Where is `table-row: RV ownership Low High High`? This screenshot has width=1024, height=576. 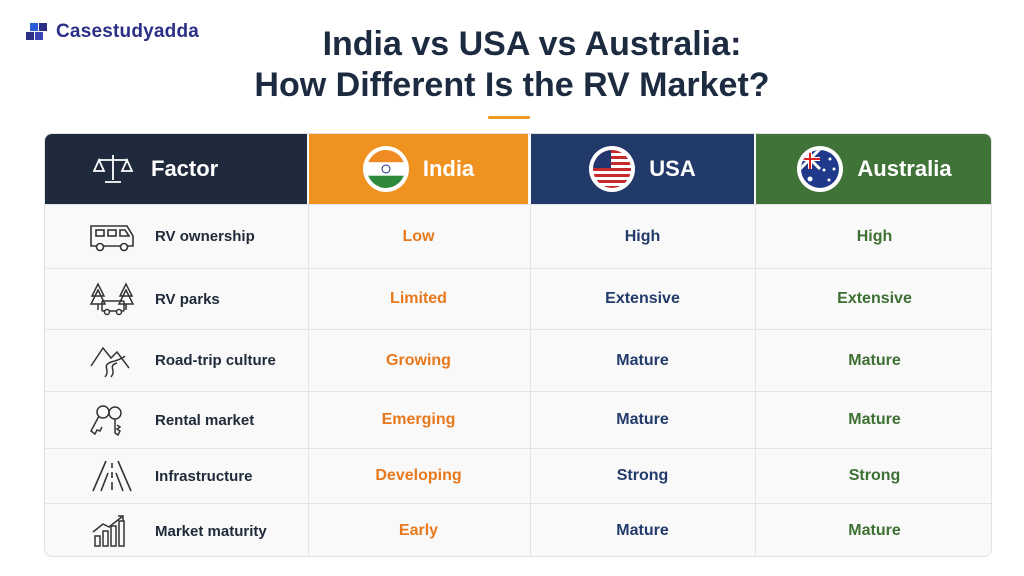 table-row: RV ownership Low High High is located at coordinates (518, 236).